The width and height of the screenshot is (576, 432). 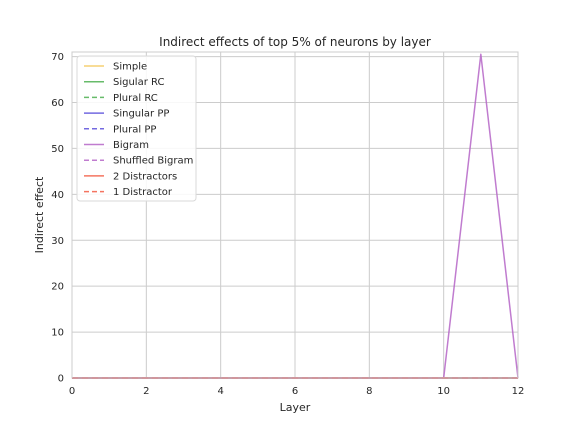 I want to click on x-tick-label: 2, so click(x=146, y=391).